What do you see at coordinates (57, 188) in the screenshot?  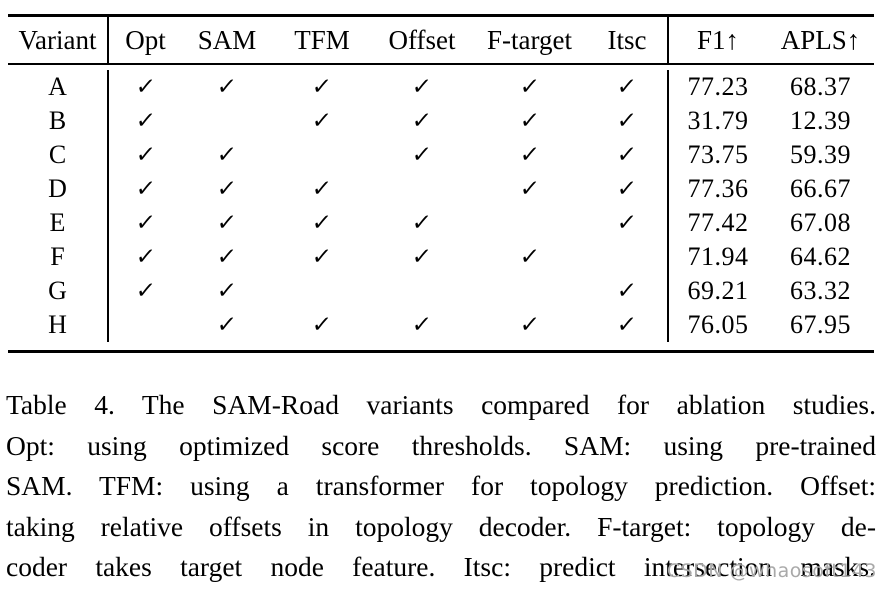 I see `variant-cell: D` at bounding box center [57, 188].